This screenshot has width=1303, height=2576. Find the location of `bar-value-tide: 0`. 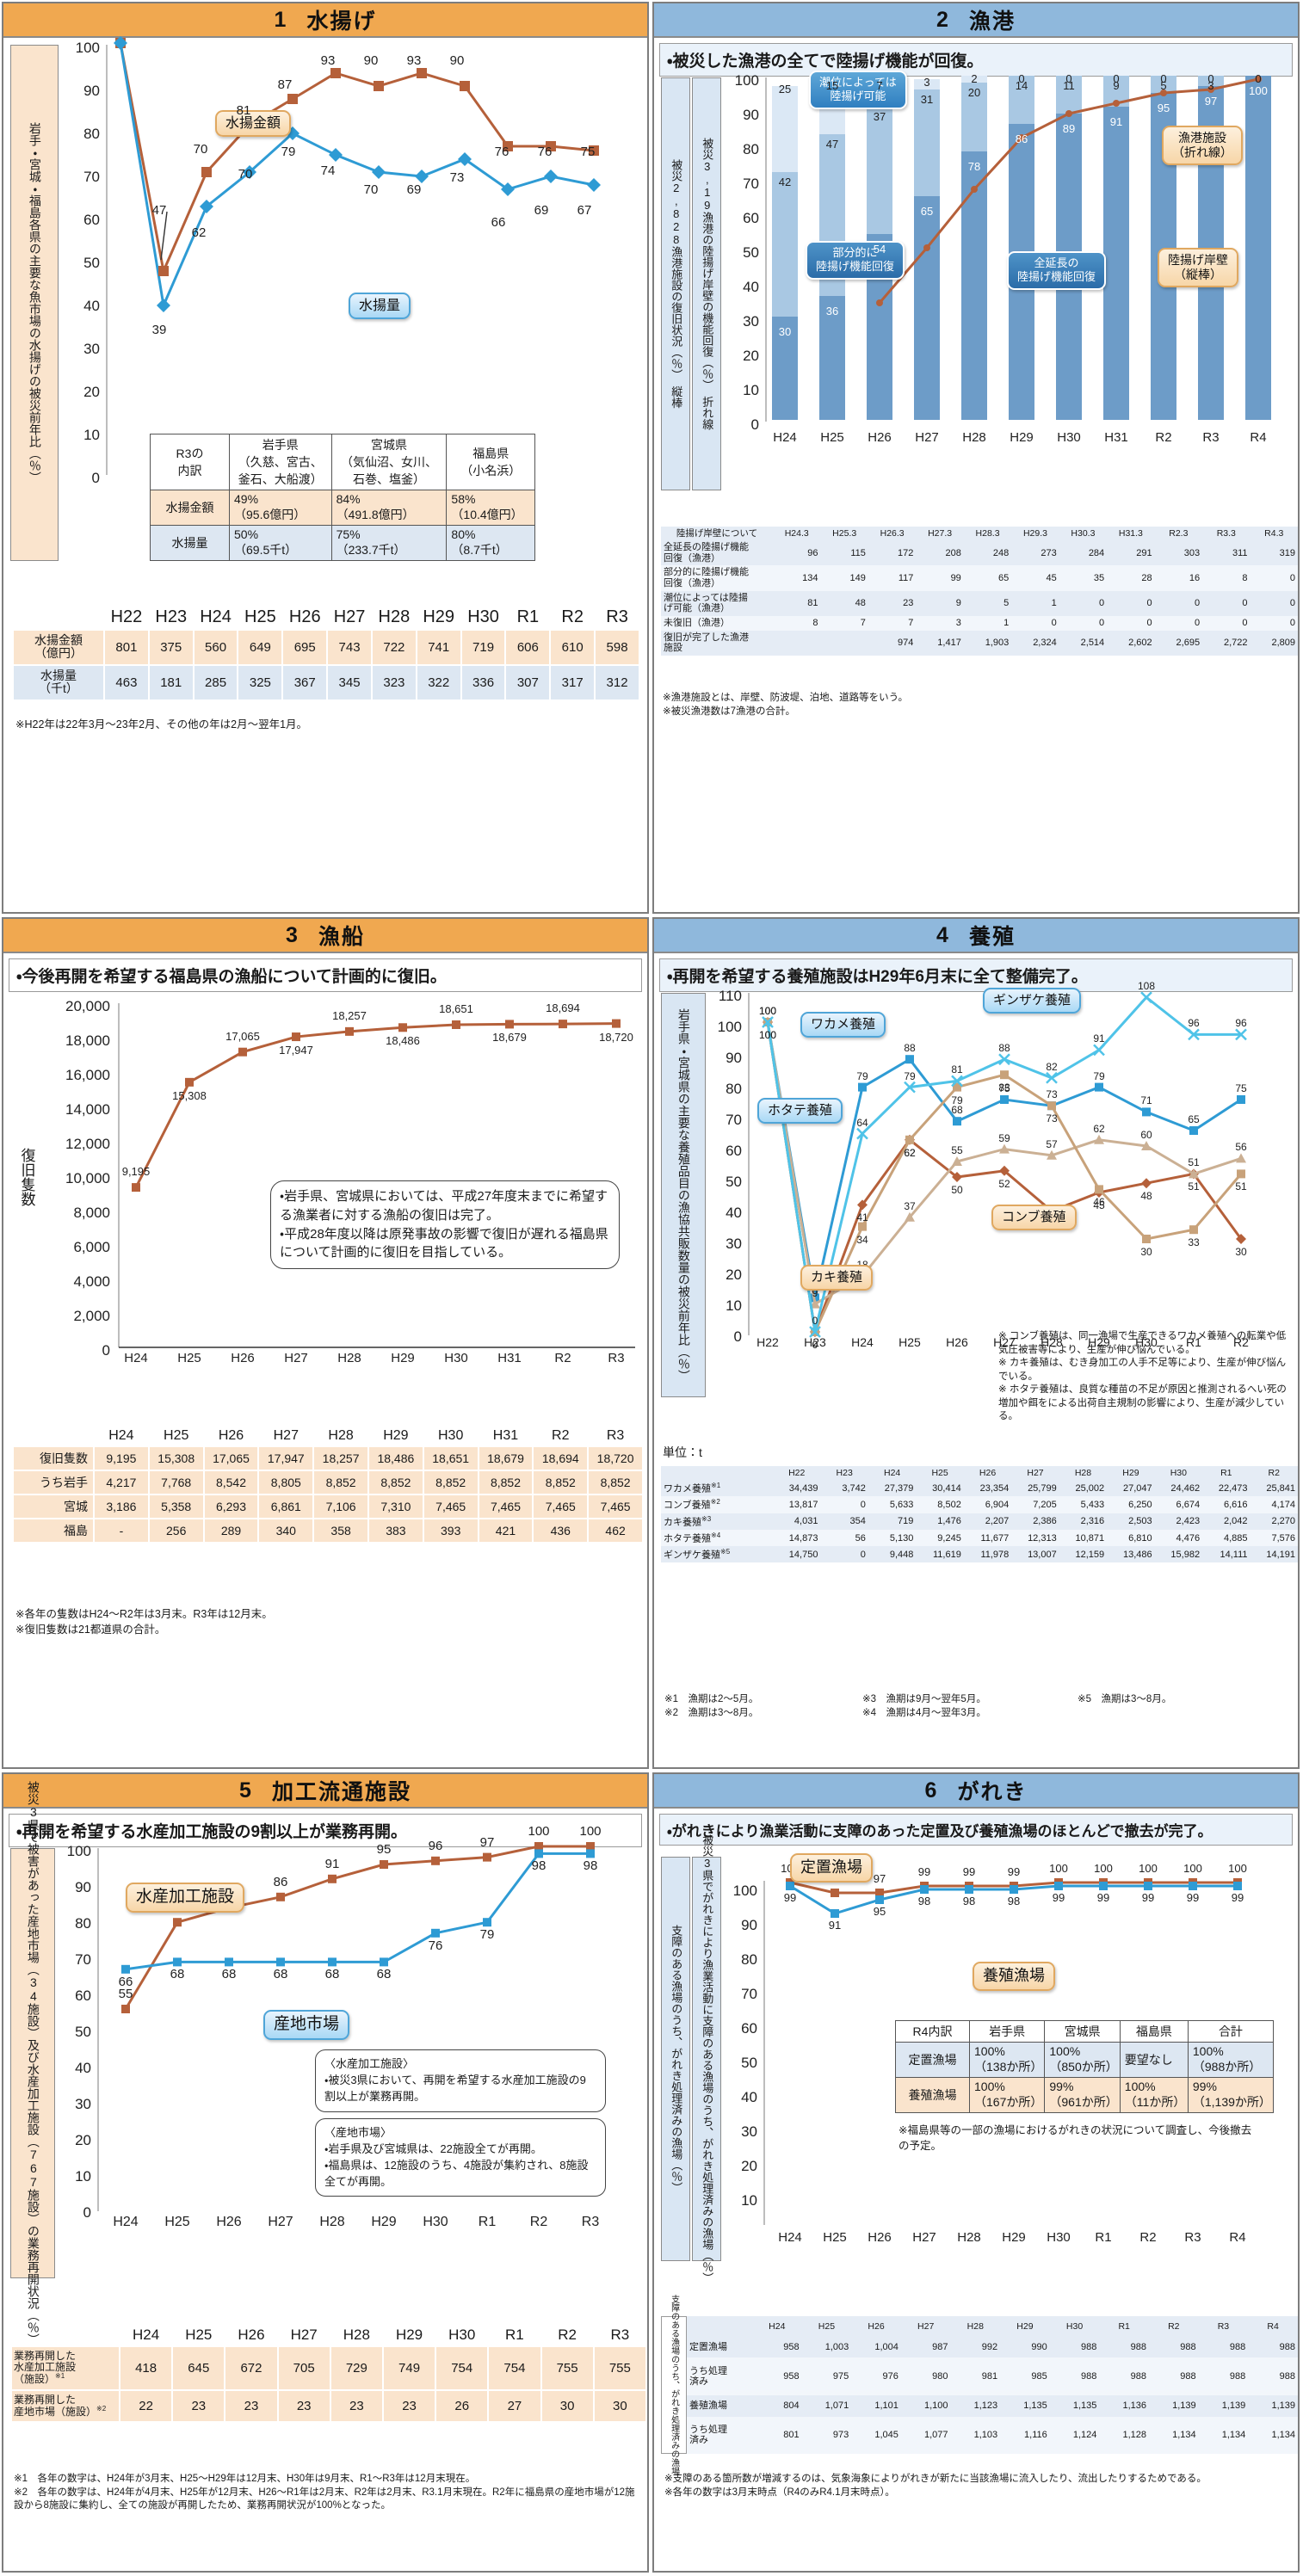

bar-value-tide: 0 is located at coordinates (1068, 79).